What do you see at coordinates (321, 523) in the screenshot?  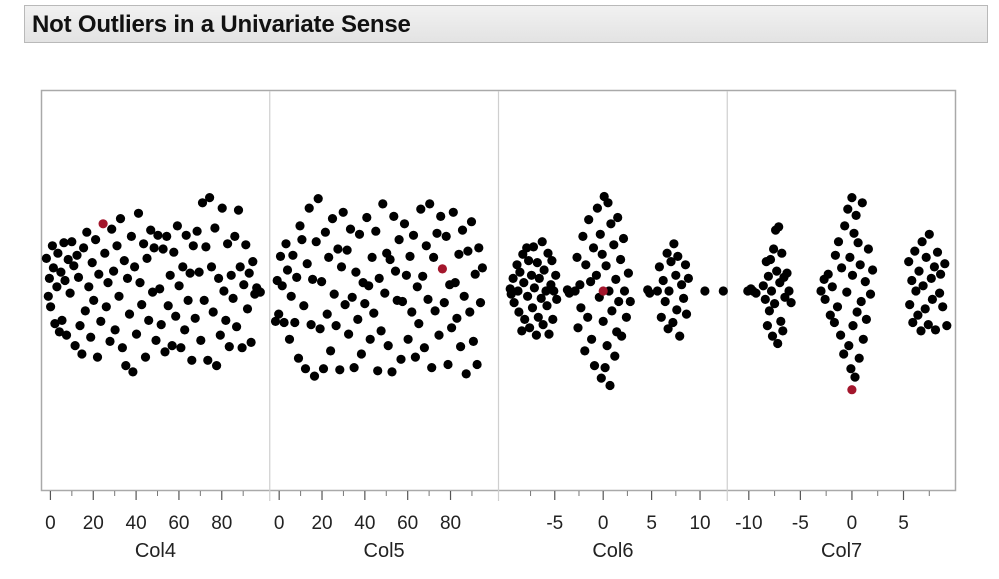 I see `col5-tick-label: 20` at bounding box center [321, 523].